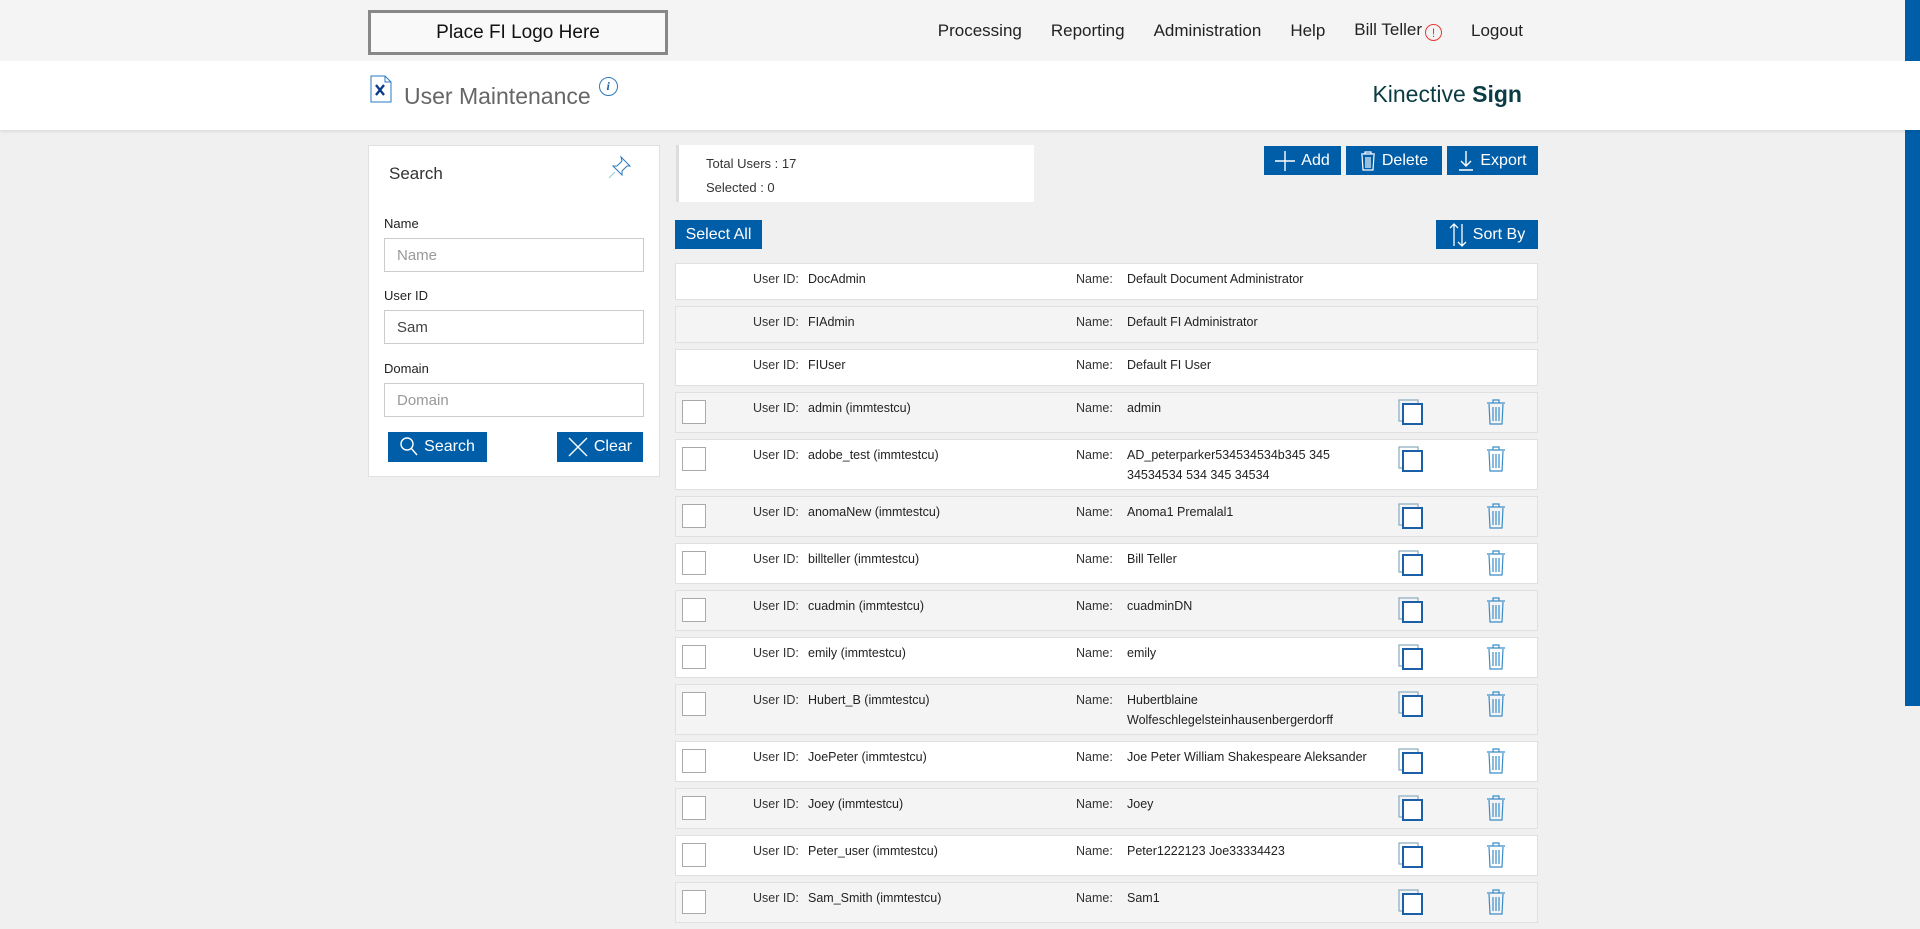 This screenshot has width=1920, height=929. I want to click on name-value: Anoma1 Premalal1, so click(1180, 512).